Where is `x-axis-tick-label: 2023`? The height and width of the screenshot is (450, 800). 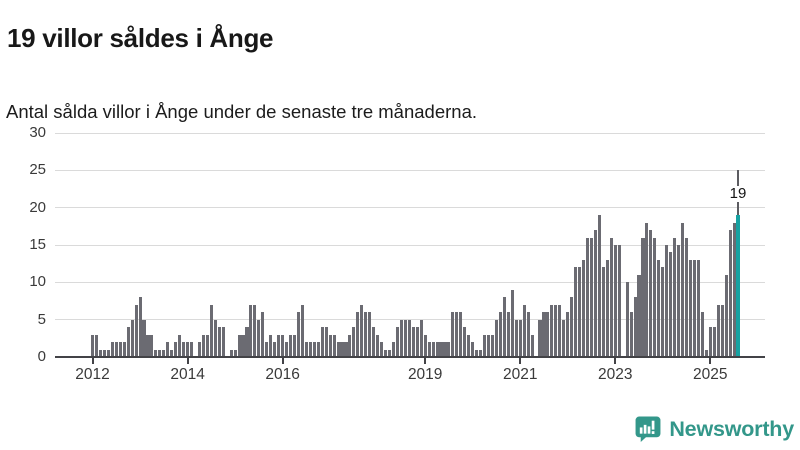
x-axis-tick-label: 2023 is located at coordinates (615, 374).